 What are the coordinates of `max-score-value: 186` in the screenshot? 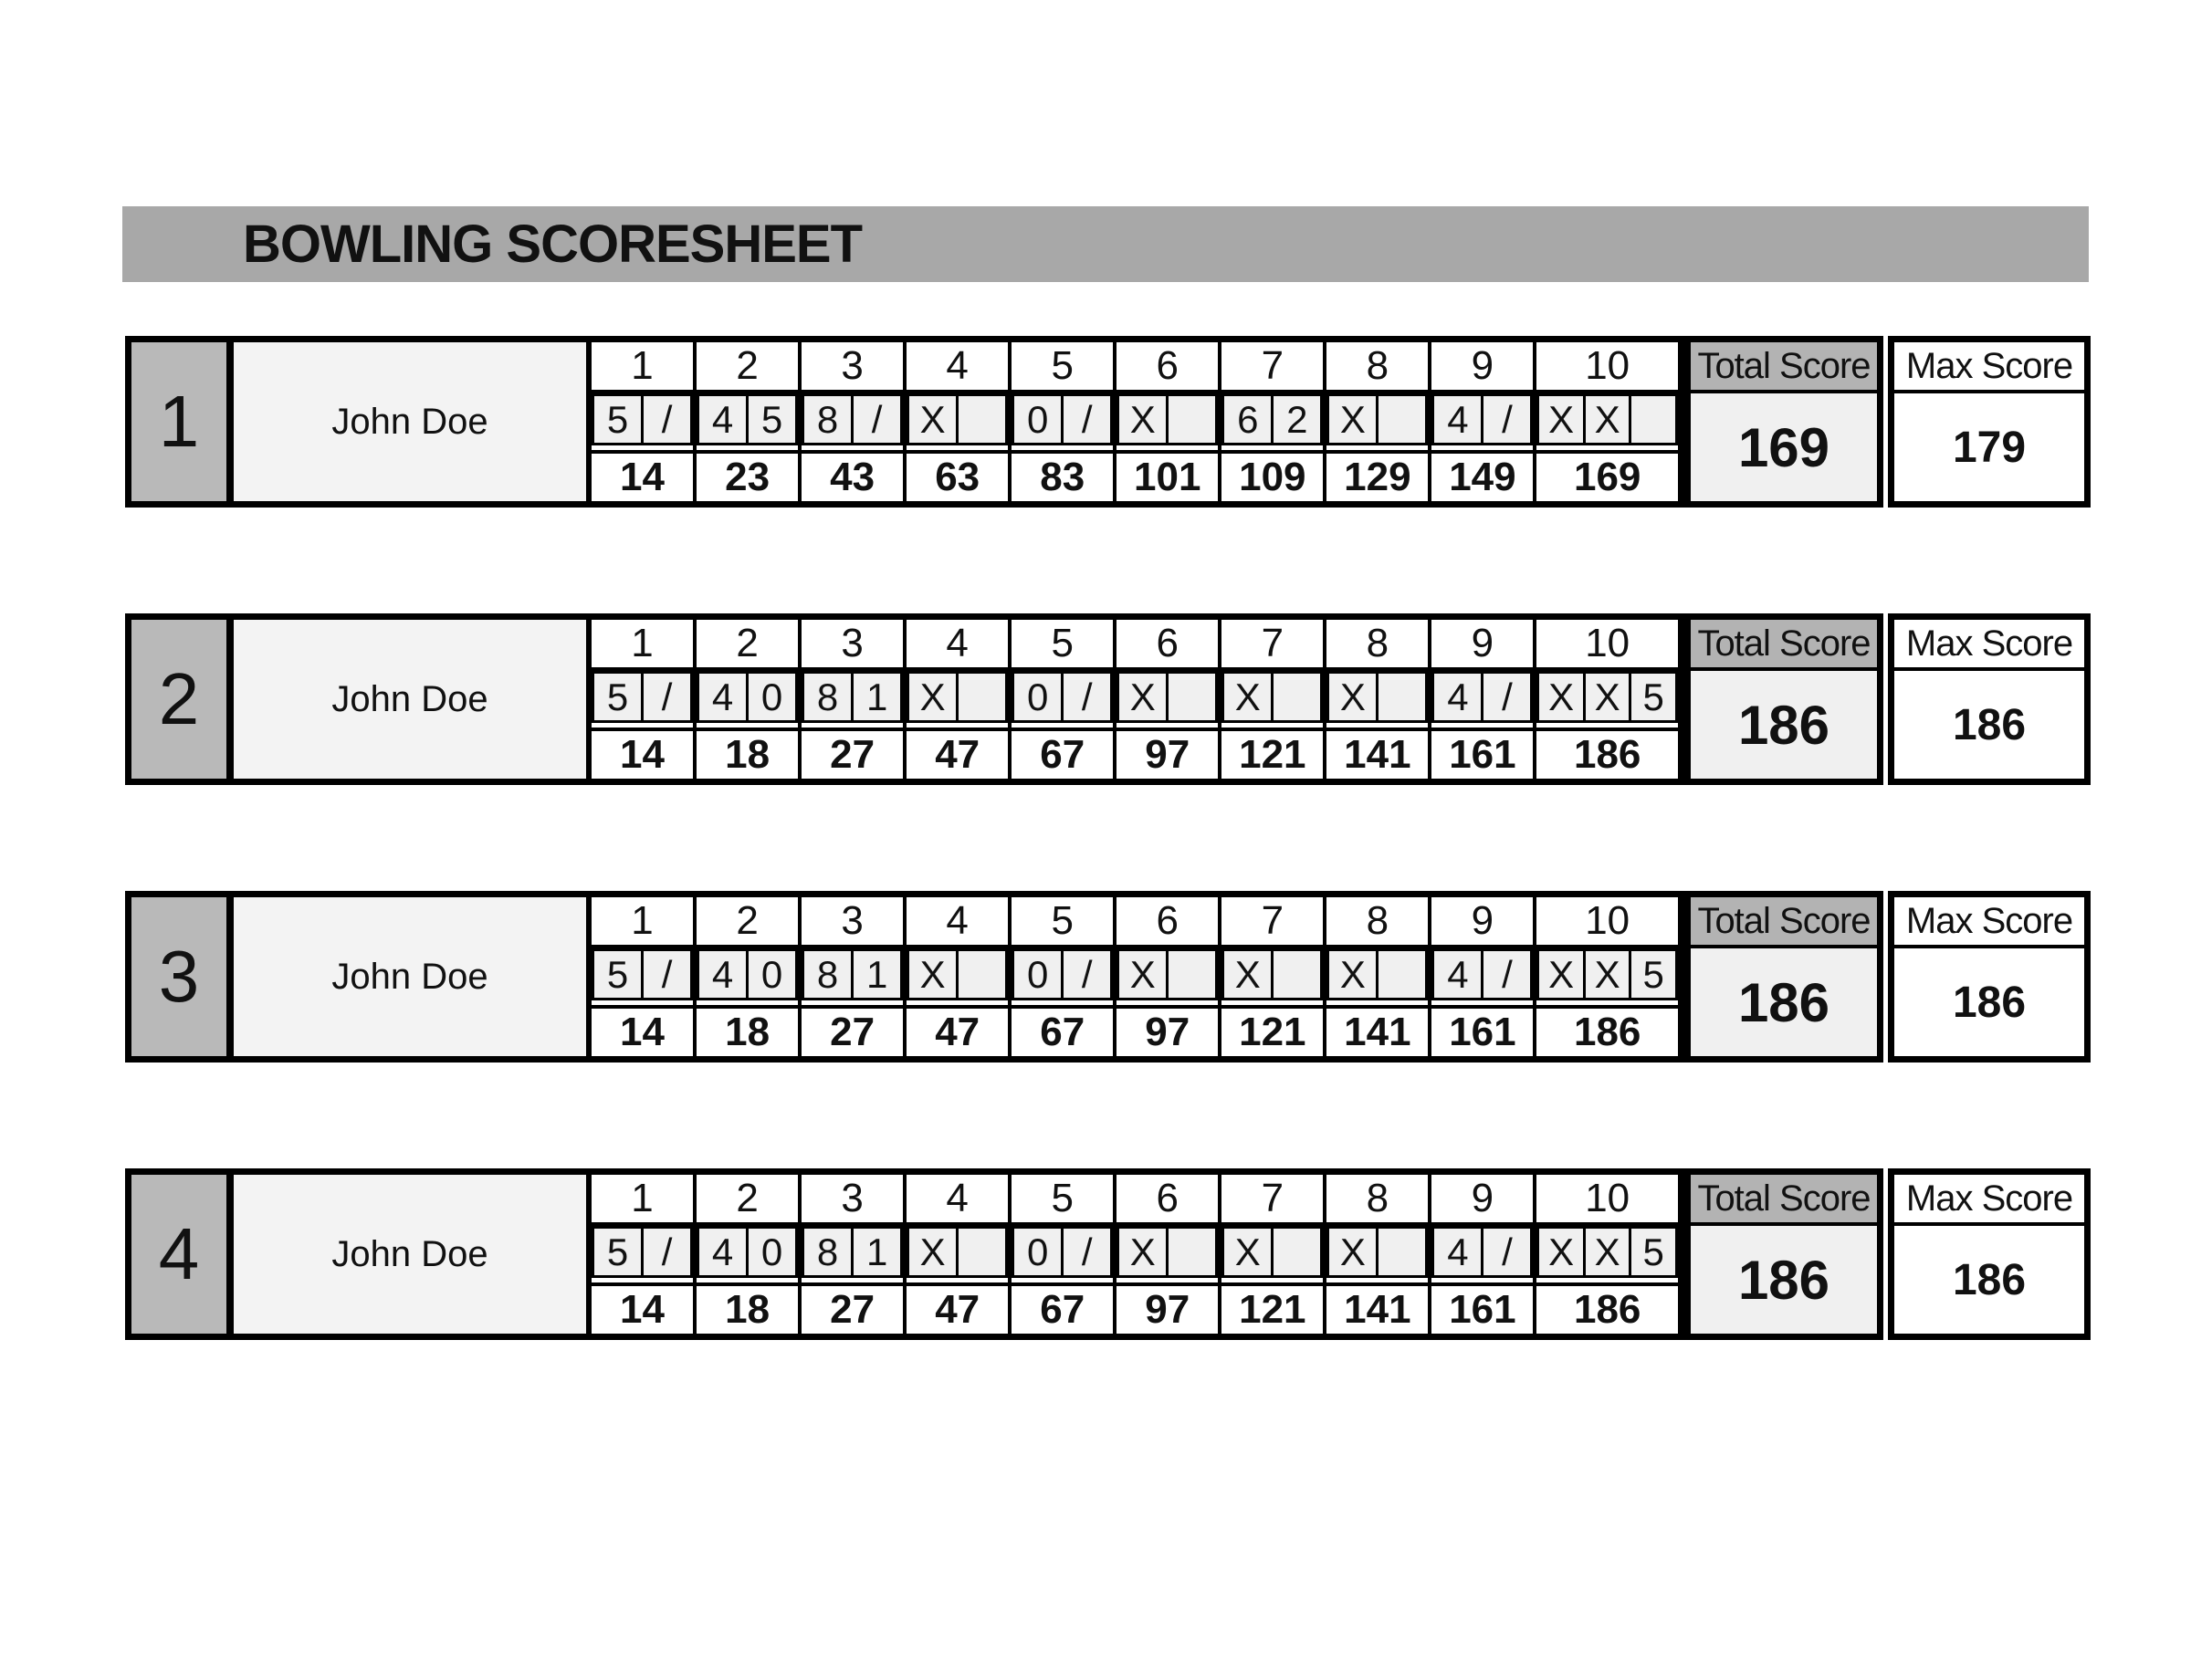 It's located at (1989, 725).